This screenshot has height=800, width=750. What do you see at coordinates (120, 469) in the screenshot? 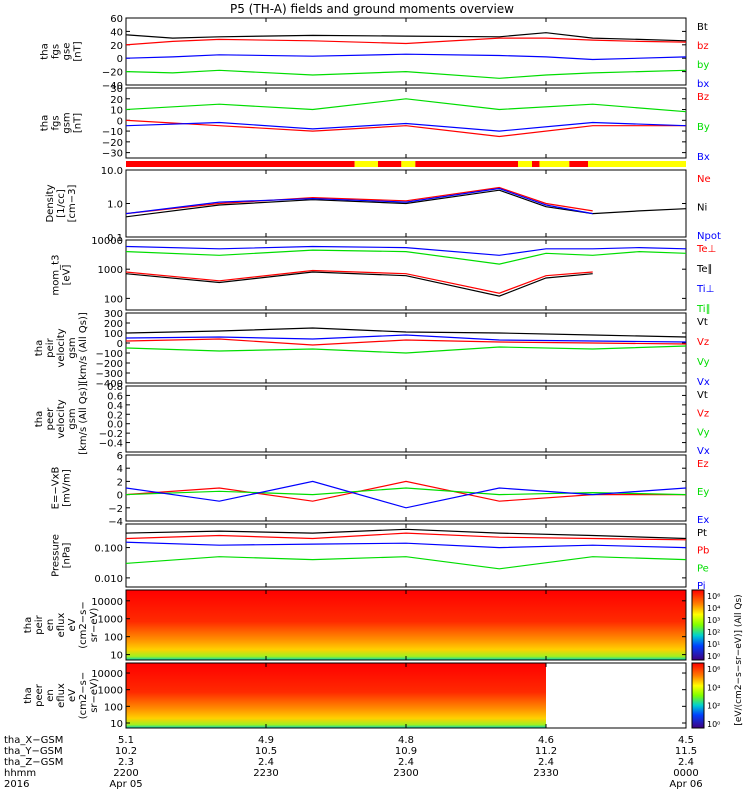
I see `y-tick-label: 4` at bounding box center [120, 469].